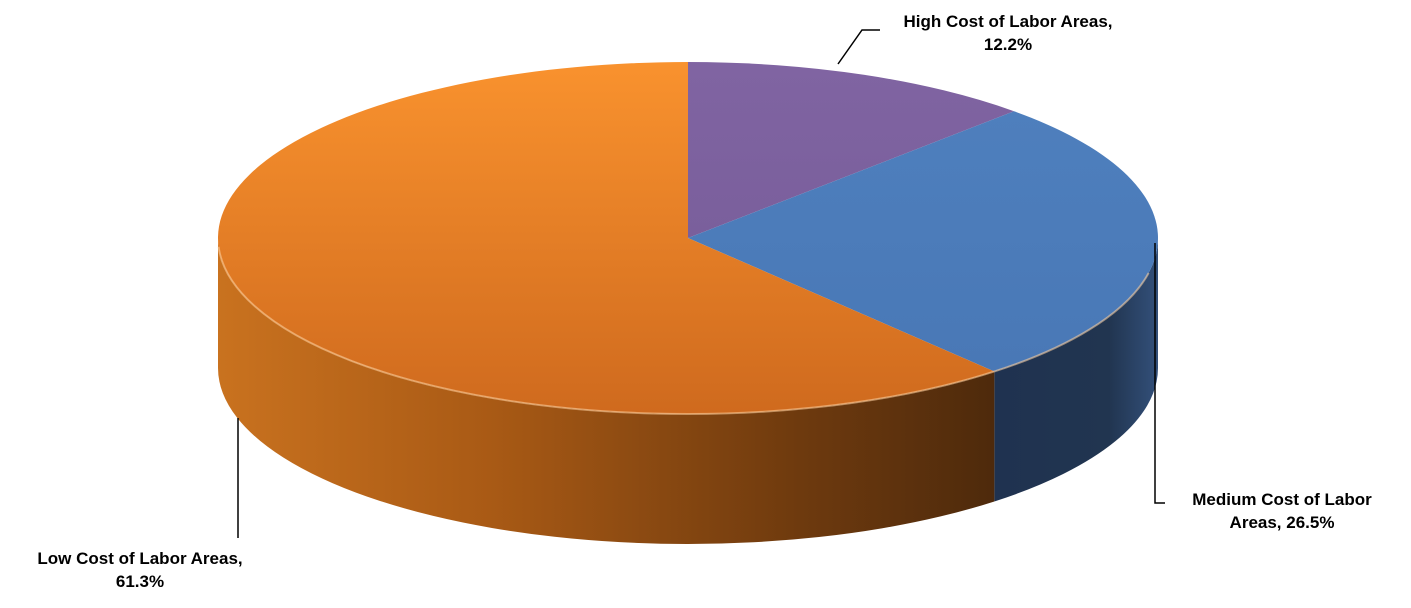 This screenshot has width=1411, height=608. What do you see at coordinates (1159, 373) in the screenshot?
I see `leader-line-medium-cost` at bounding box center [1159, 373].